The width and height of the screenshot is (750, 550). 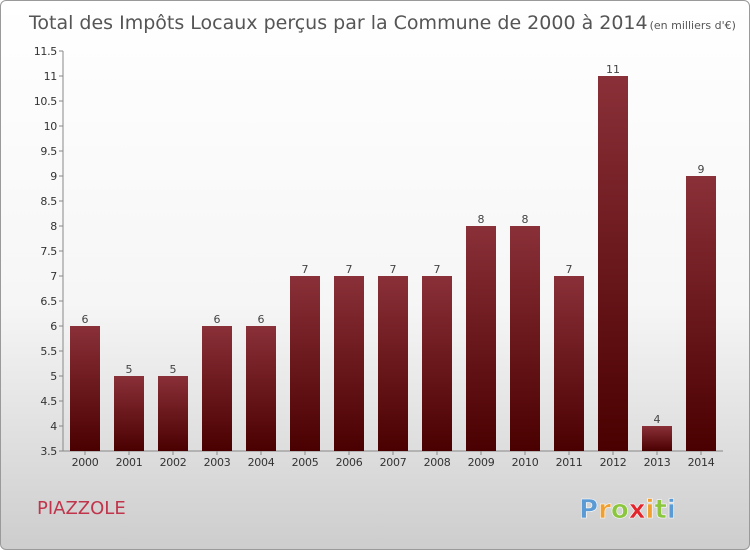 What do you see at coordinates (701, 462) in the screenshot?
I see `x-tick-label: 2014` at bounding box center [701, 462].